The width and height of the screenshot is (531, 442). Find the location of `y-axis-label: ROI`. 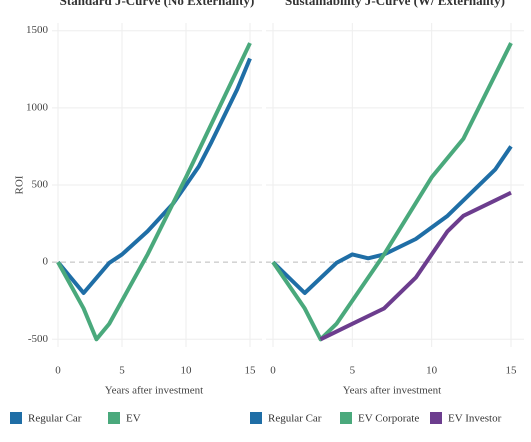

y-axis-label: ROI is located at coordinates (20, 184).